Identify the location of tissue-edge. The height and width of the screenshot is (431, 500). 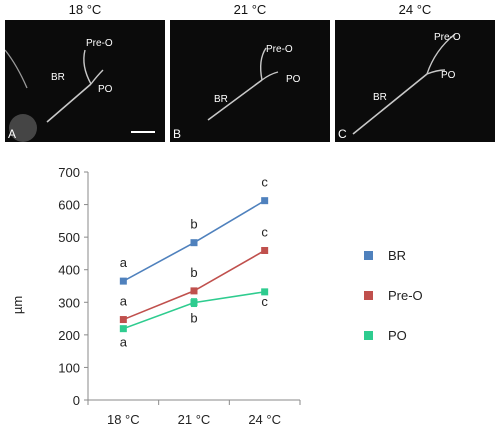
(16, 69).